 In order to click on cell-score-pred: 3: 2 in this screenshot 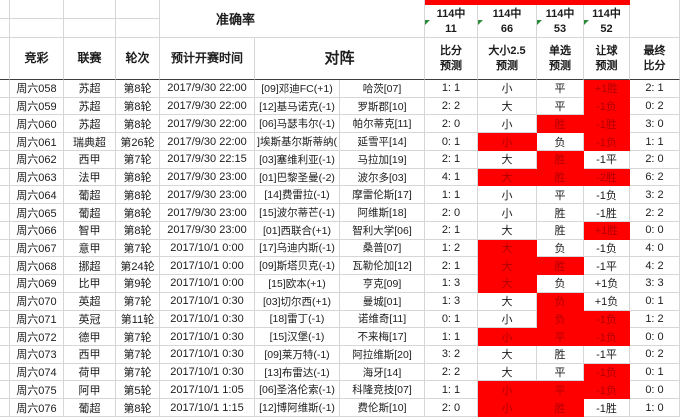, I will do `click(451, 355)`.